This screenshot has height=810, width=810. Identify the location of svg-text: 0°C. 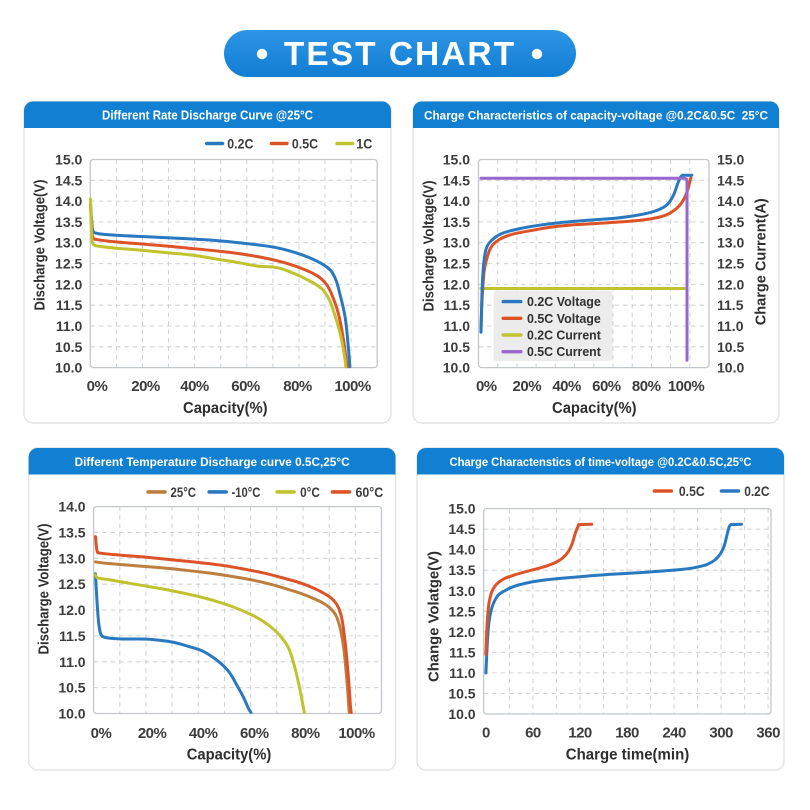
(310, 492).